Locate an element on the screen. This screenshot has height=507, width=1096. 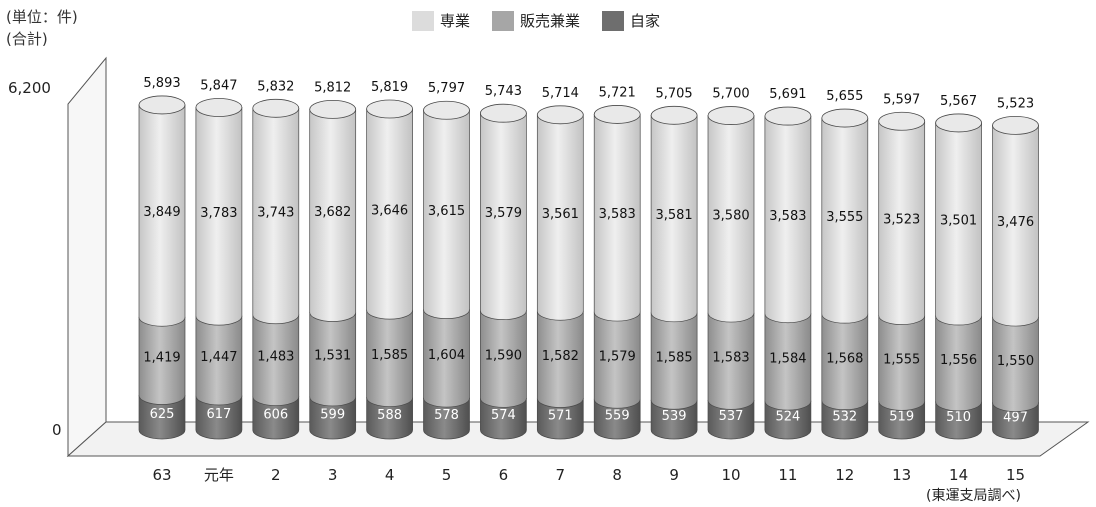
data-label-senjo: 3,580 is located at coordinates (730, 215).